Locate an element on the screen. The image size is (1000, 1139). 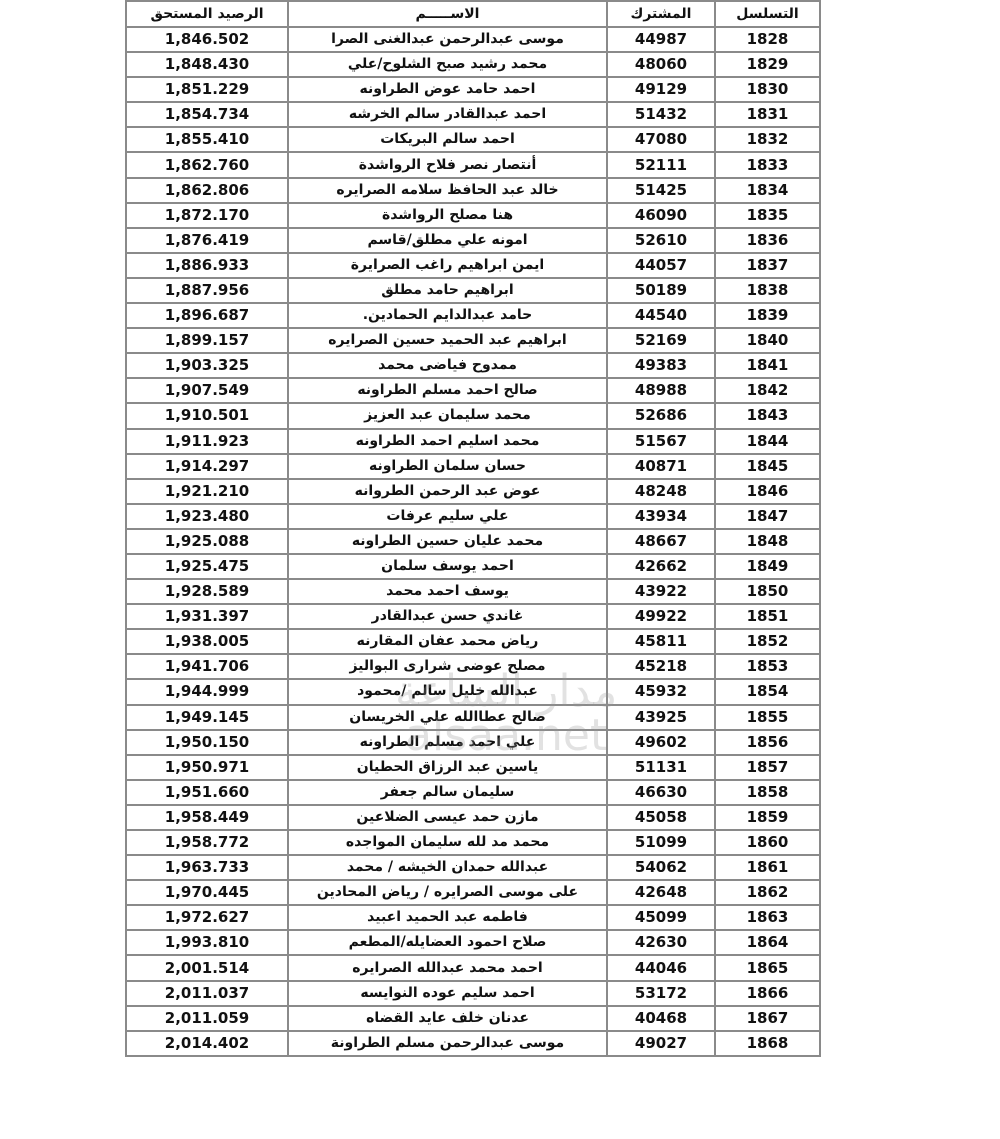
balance-cell: 1,944.999 is located at coordinates (207, 692).